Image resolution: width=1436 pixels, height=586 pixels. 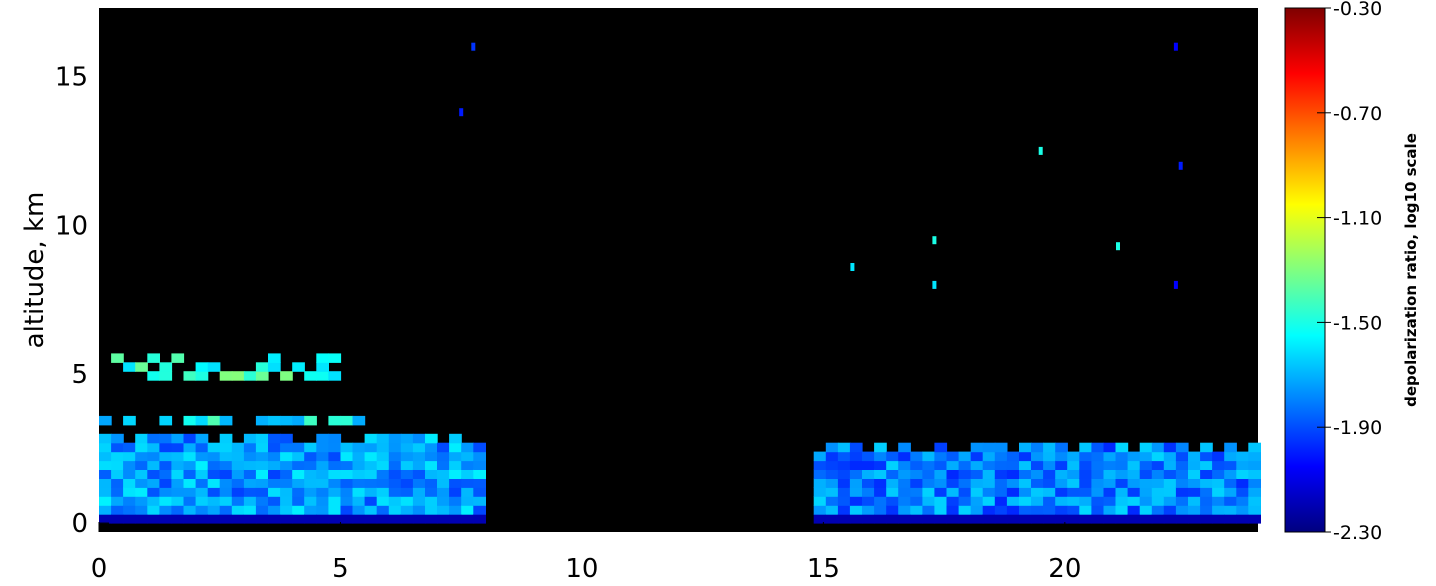 What do you see at coordinates (581, 569) in the screenshot?
I see `x-tick-label: 10` at bounding box center [581, 569].